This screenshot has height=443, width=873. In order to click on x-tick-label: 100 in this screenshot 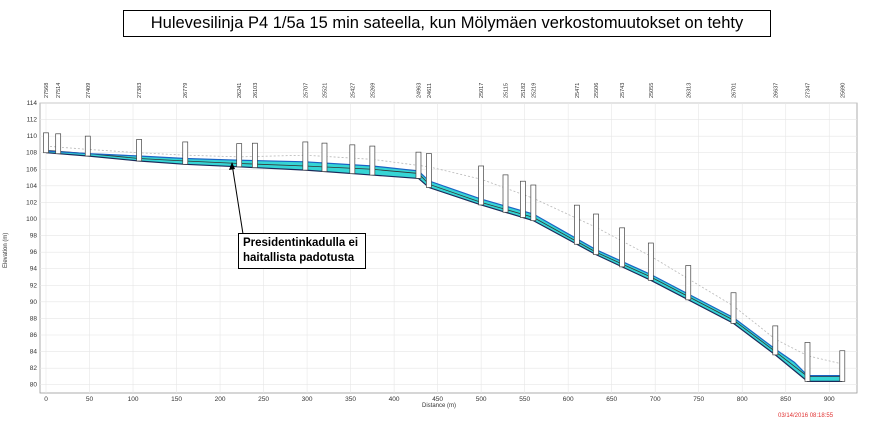, I will do `click(133, 399)`.